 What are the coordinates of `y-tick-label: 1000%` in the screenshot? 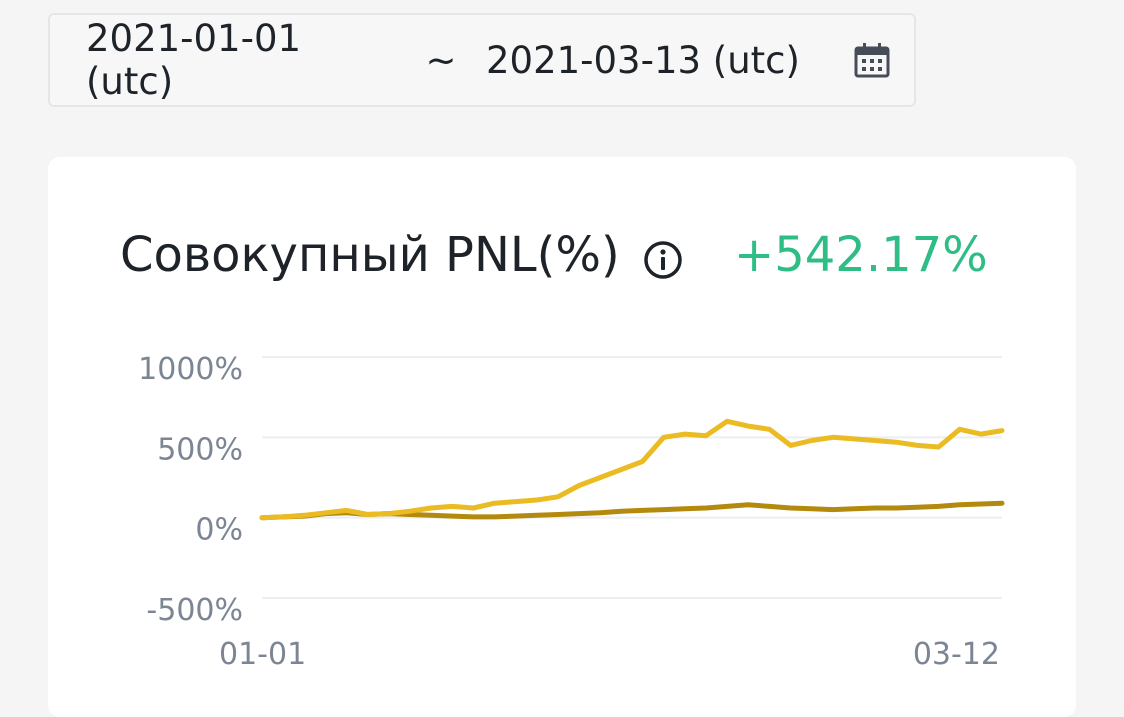 It's located at (190, 369).